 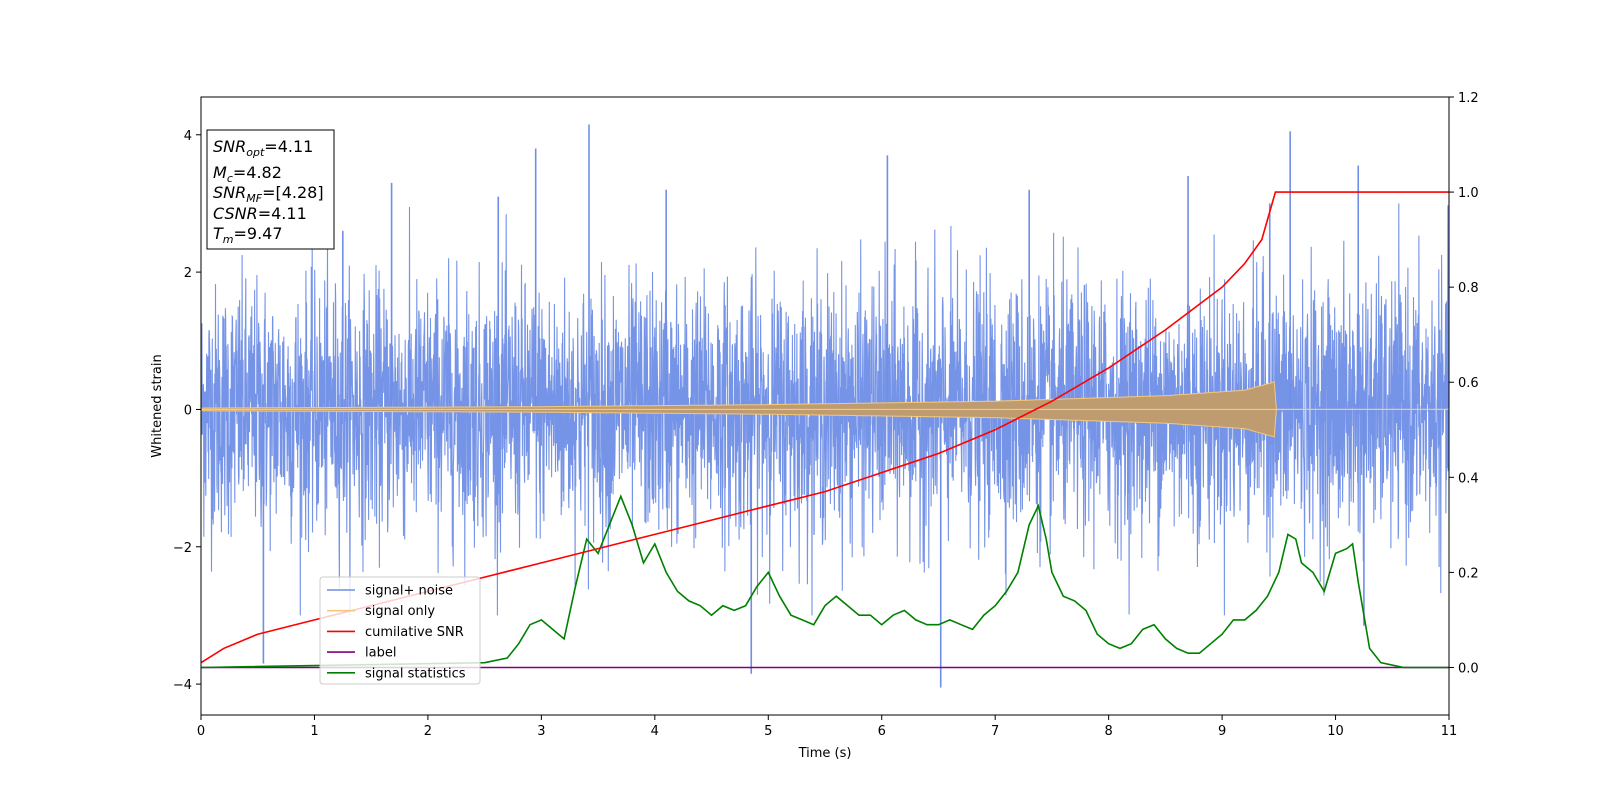 I want to click on x-axis-title: Time (s), so click(x=825, y=753).